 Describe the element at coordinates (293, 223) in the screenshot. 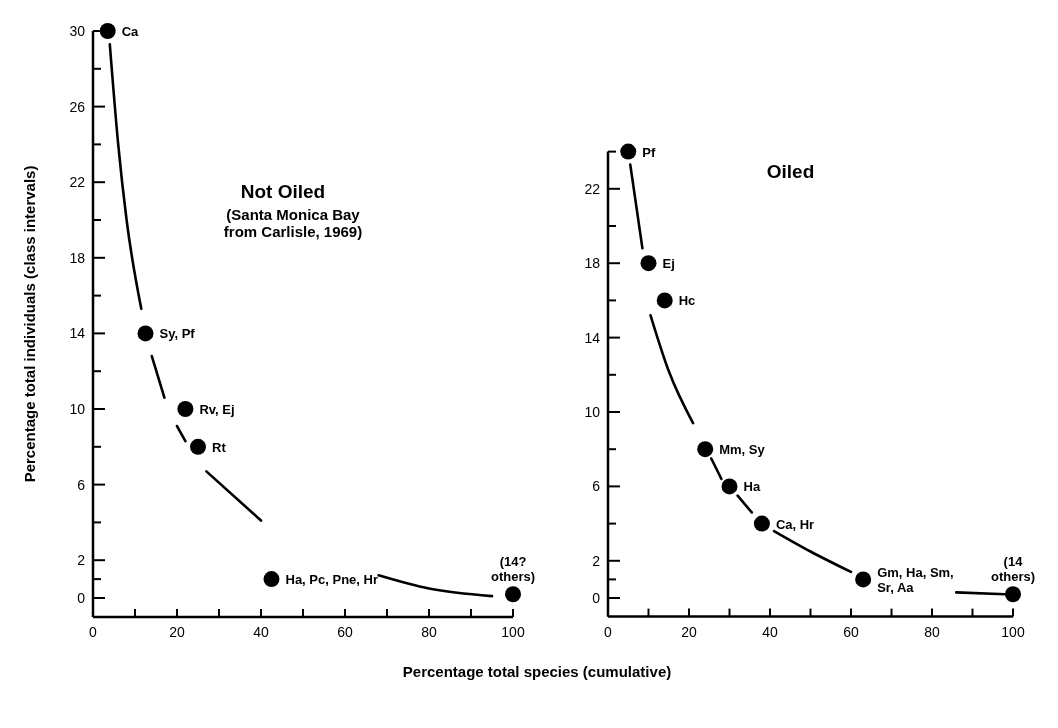

I see `text: (Santa Monica Bay from Carlisle, 1969)` at that location.